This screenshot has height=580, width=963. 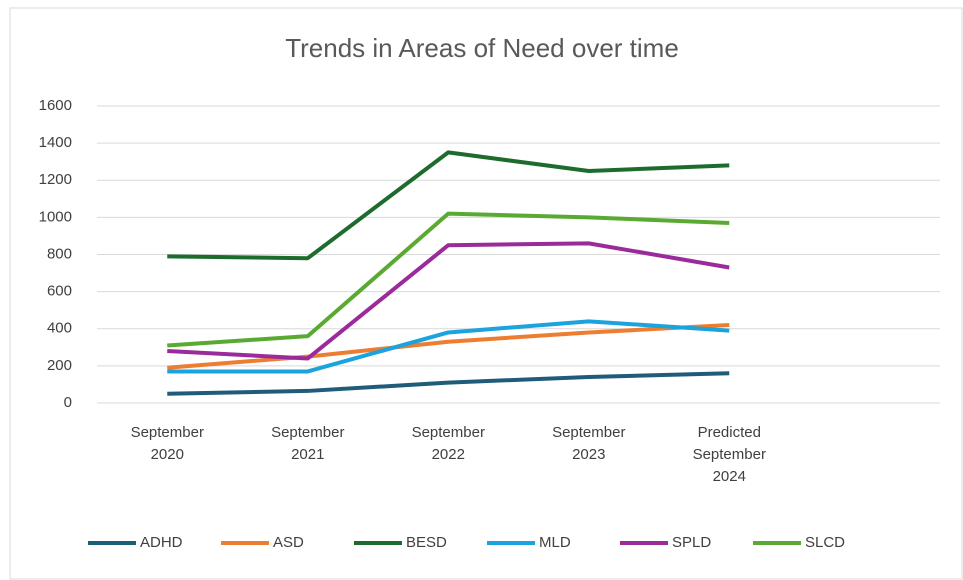 What do you see at coordinates (59, 365) in the screenshot?
I see `y-tick-label: 200` at bounding box center [59, 365].